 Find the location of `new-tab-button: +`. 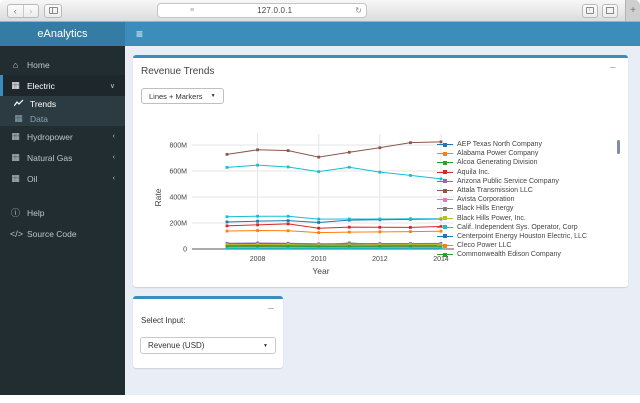

new-tab-button: + is located at coordinates (632, 10).